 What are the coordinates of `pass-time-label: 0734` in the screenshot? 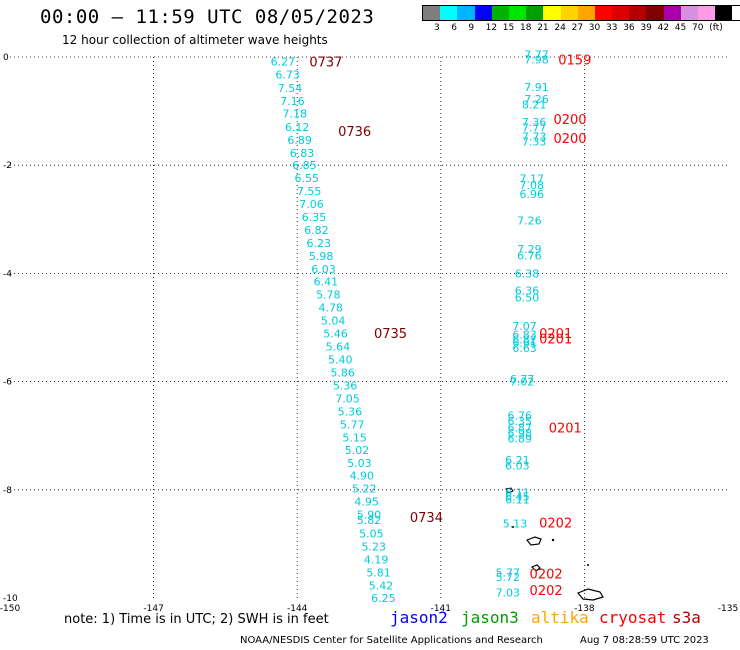 It's located at (426, 518).